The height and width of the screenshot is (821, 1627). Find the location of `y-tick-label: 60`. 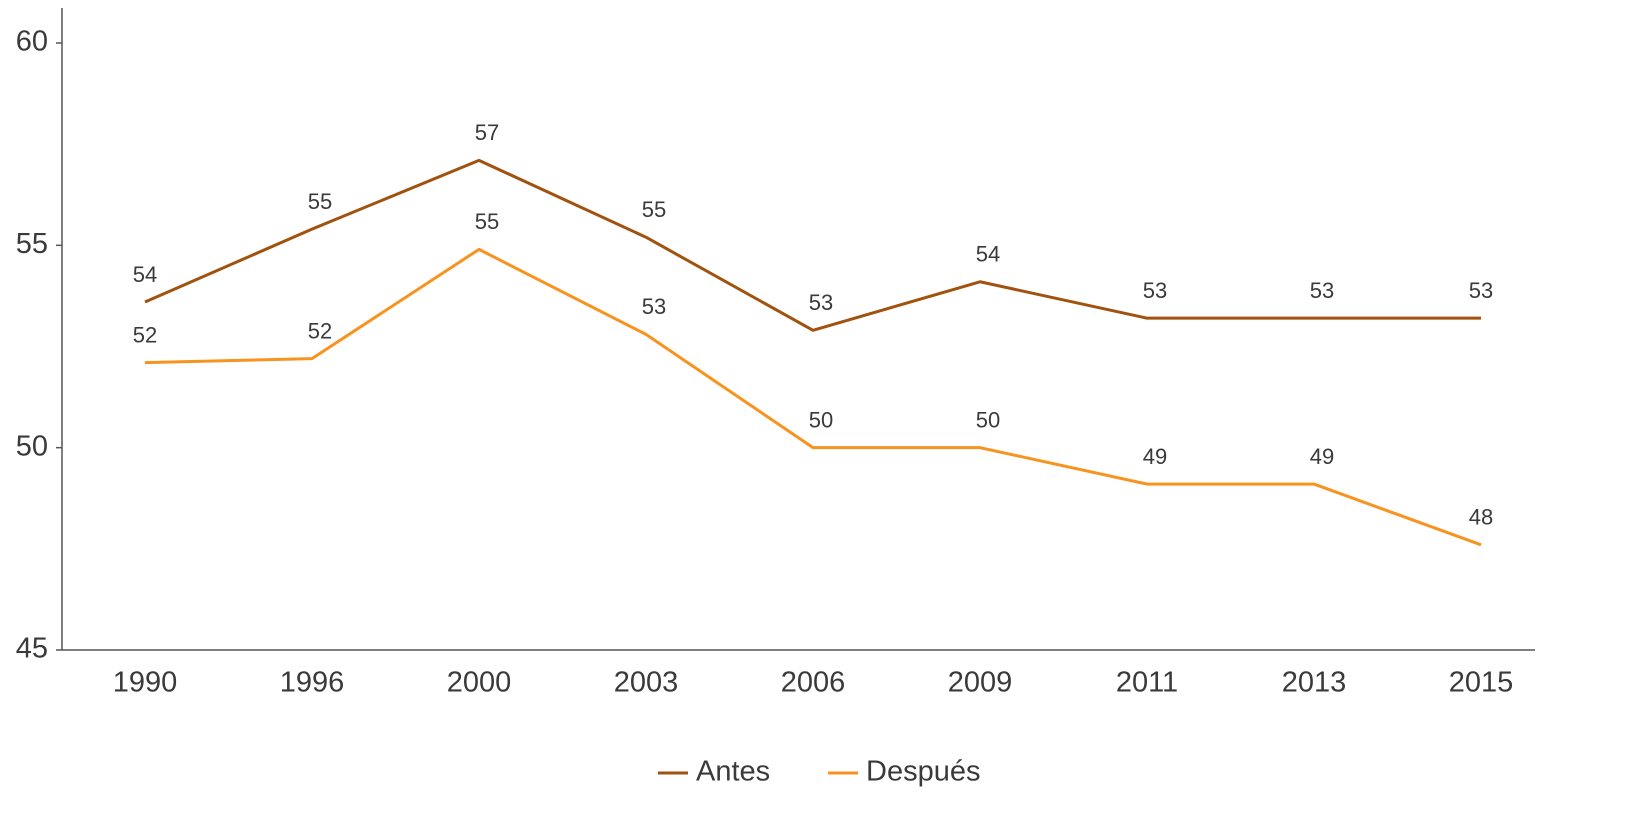

y-tick-label: 60 is located at coordinates (32, 42).